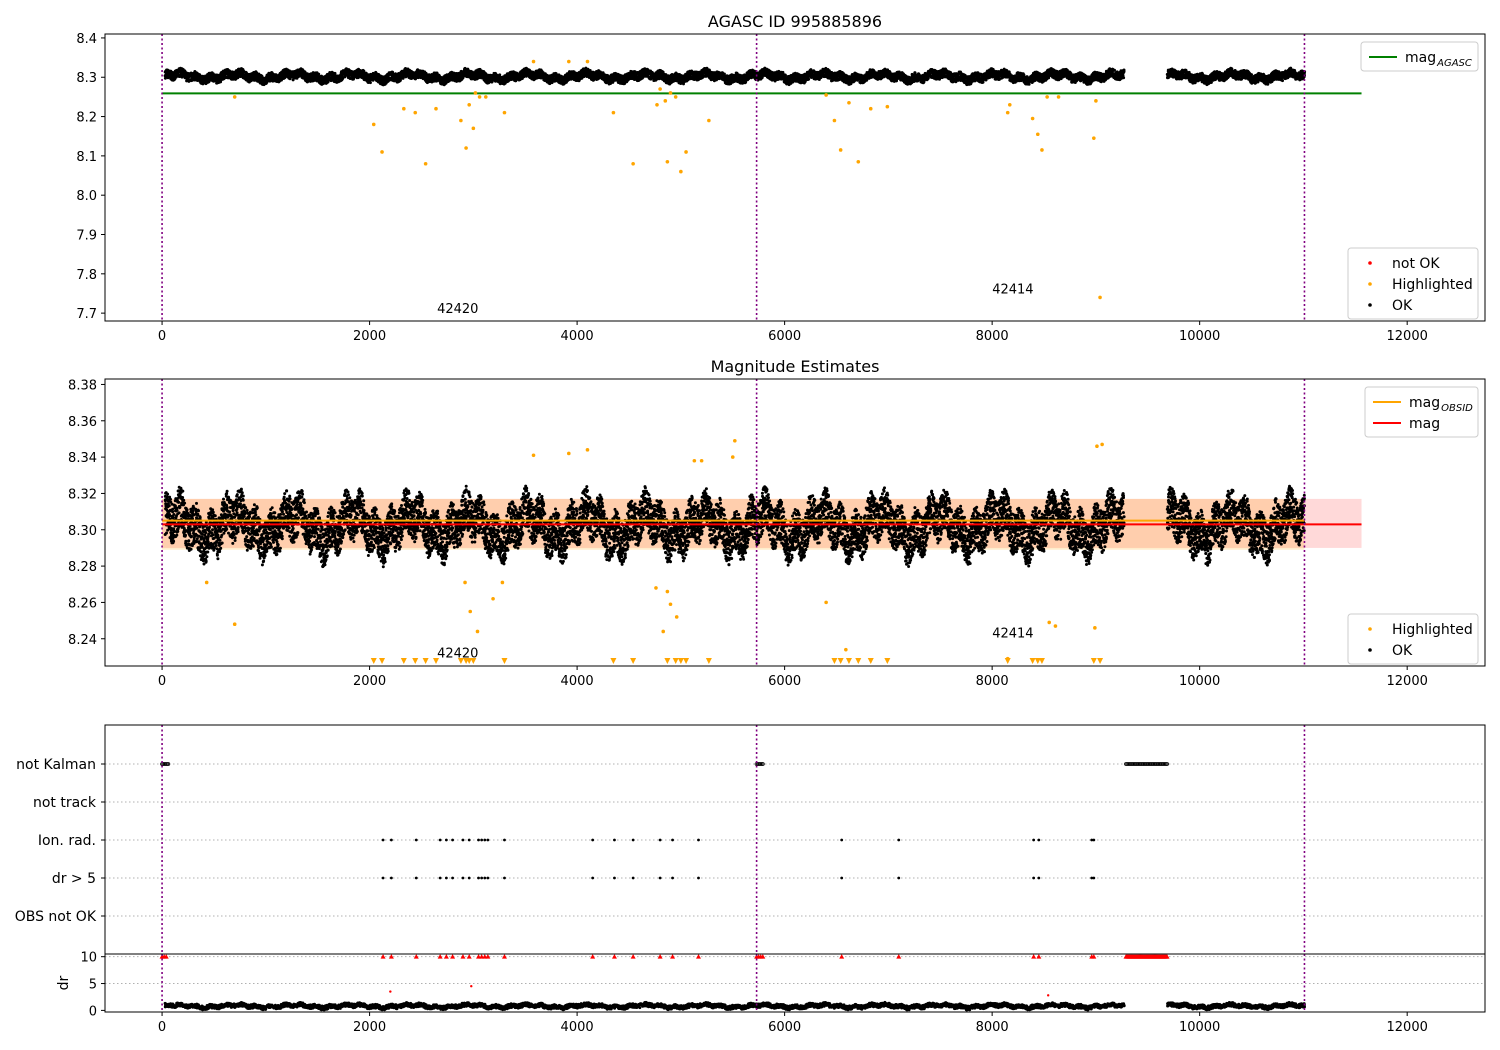 This screenshot has height=1050, width=1500. What do you see at coordinates (795, 21) in the screenshot?
I see `panel-1-title: AGASC ID 995885896` at bounding box center [795, 21].